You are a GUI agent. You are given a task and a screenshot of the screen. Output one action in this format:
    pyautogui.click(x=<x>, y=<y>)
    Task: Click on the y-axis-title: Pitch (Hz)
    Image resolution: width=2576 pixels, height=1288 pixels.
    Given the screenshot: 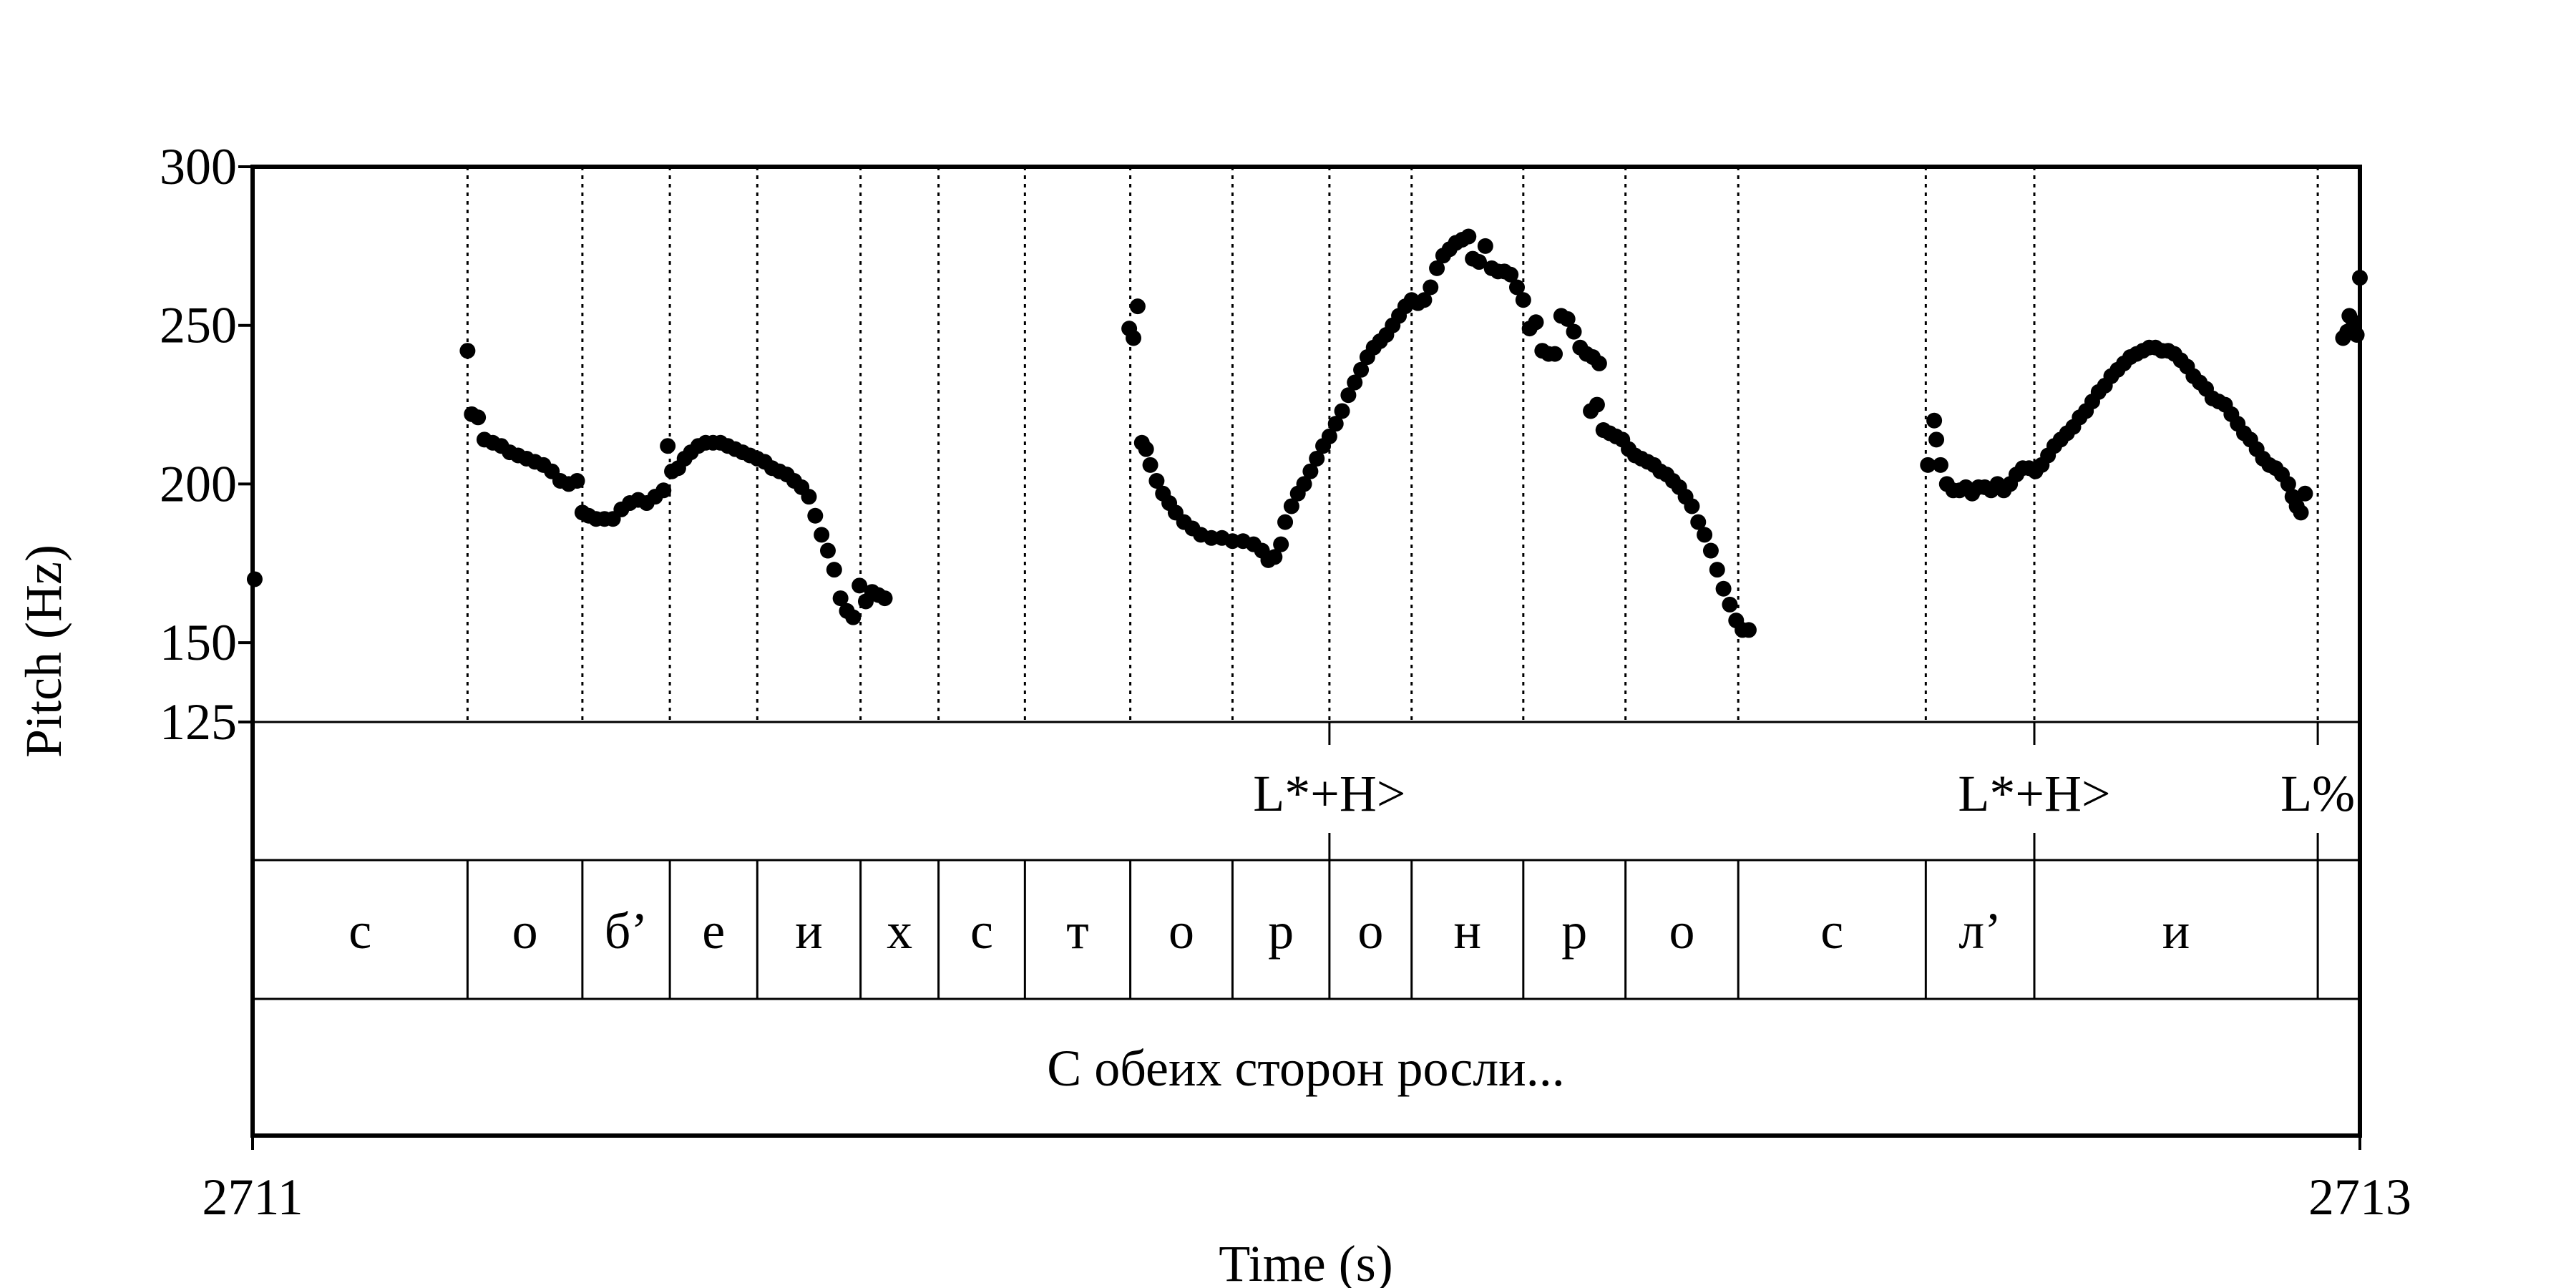 What is the action you would take?
    pyautogui.click(x=43, y=651)
    